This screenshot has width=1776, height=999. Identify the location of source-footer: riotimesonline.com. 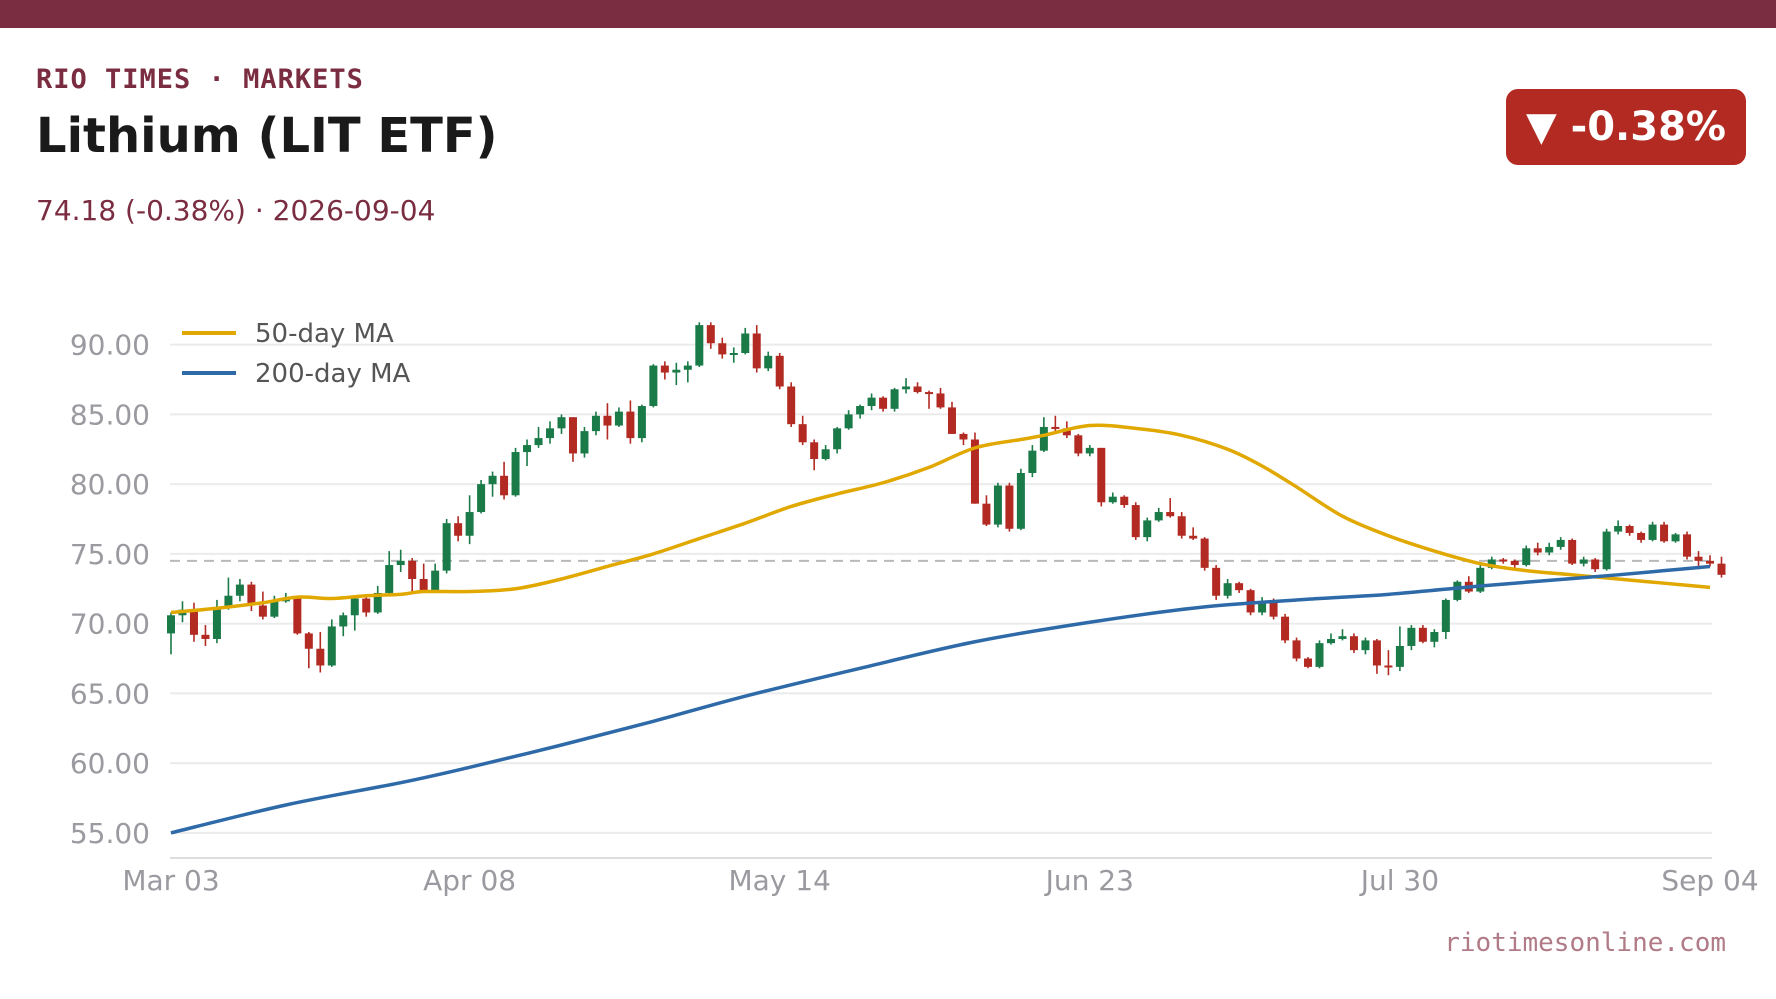
(1585, 943).